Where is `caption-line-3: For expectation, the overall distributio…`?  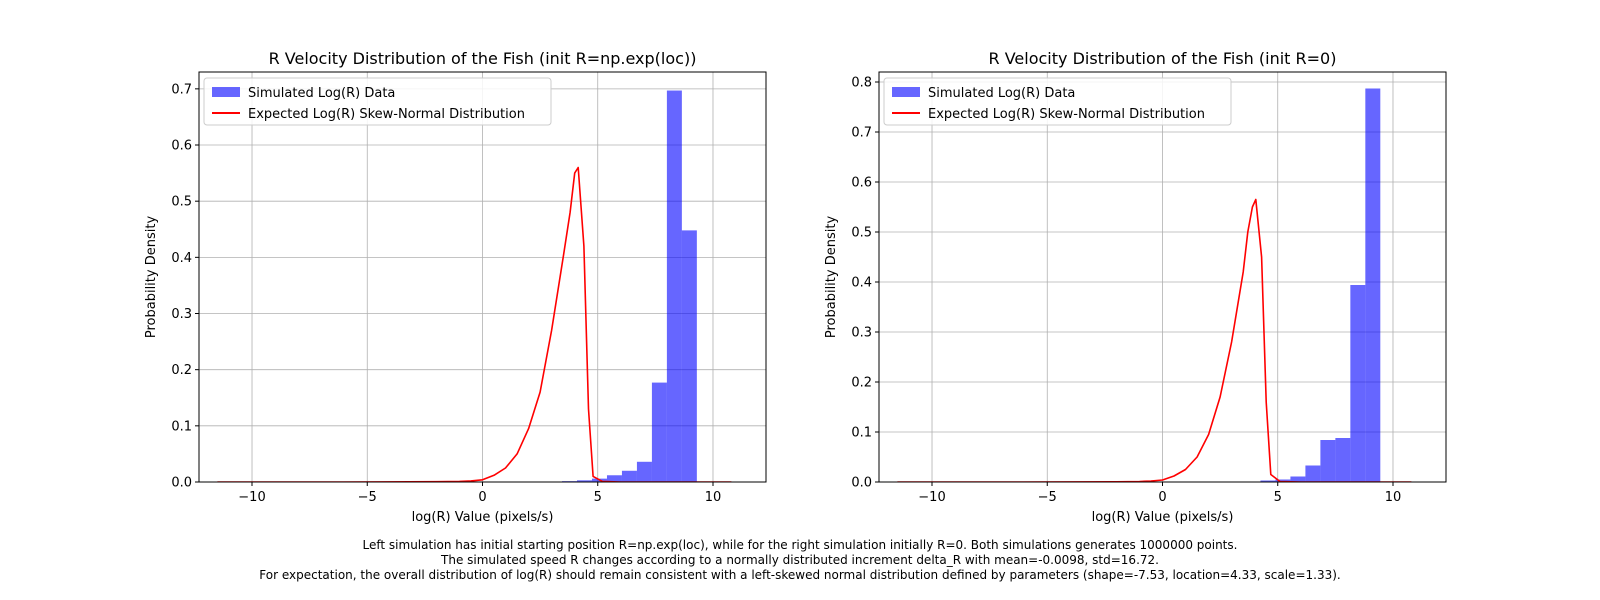 caption-line-3: For expectation, the overall distributio… is located at coordinates (800, 575).